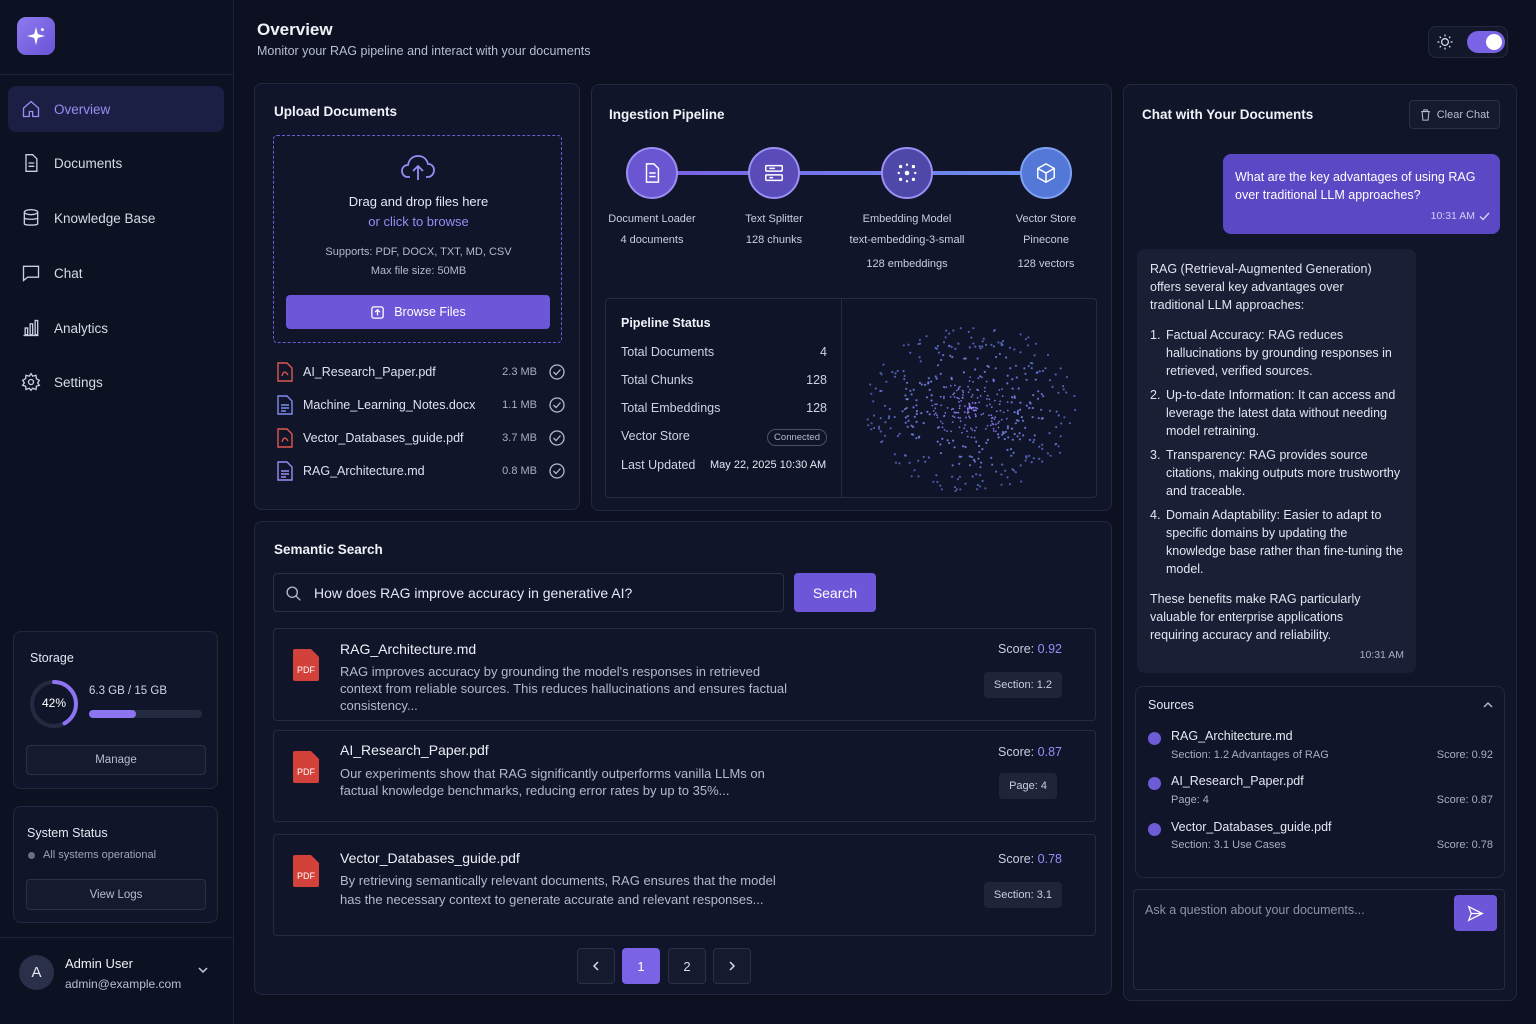 The height and width of the screenshot is (1024, 1536). Describe the element at coordinates (724, 352) in the screenshot. I see `status-row: Total Documents 4` at that location.